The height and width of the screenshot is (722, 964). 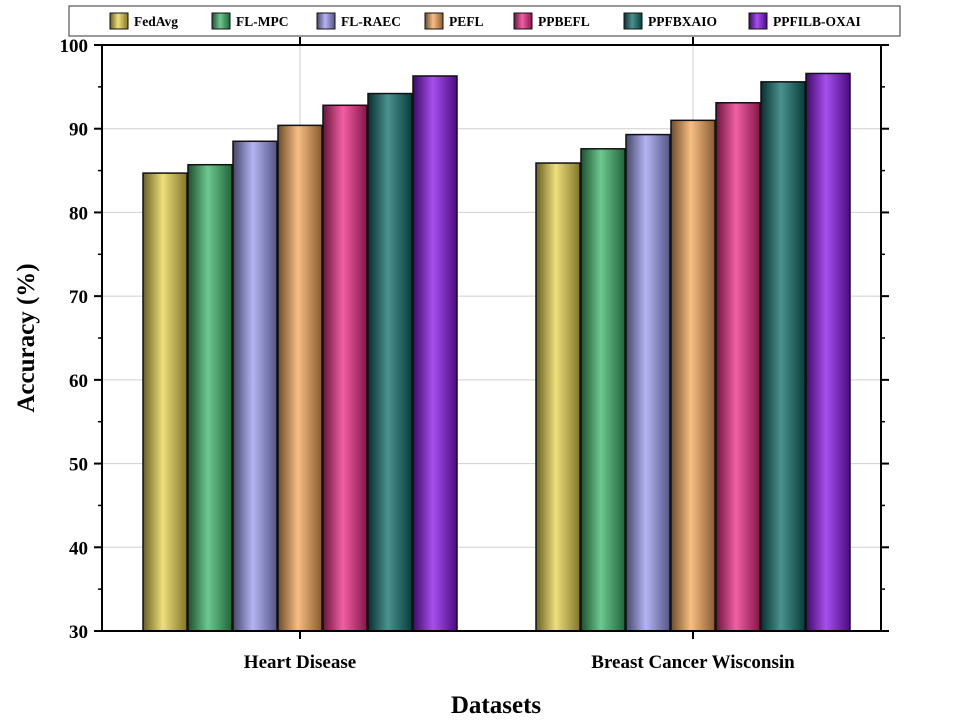 I want to click on legend-label: PPFBXAIO, so click(x=682, y=21).